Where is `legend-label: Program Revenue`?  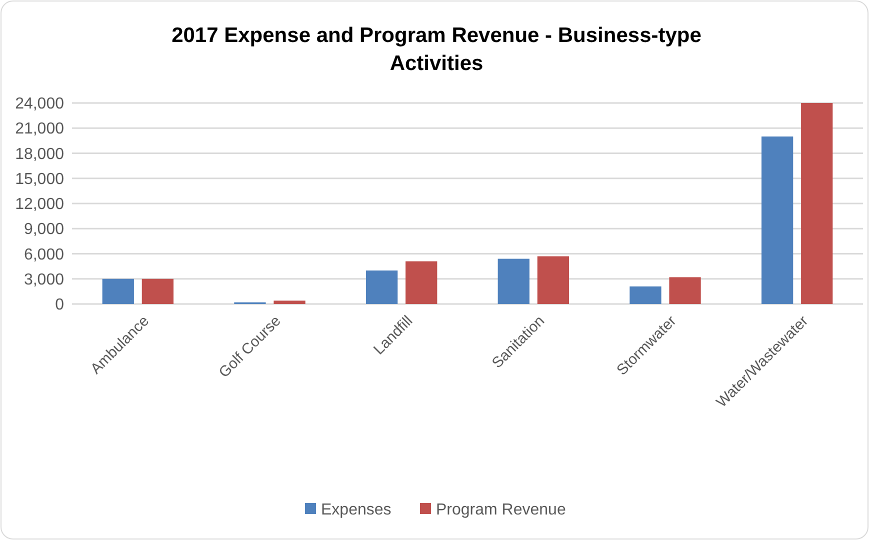 legend-label: Program Revenue is located at coordinates (501, 510).